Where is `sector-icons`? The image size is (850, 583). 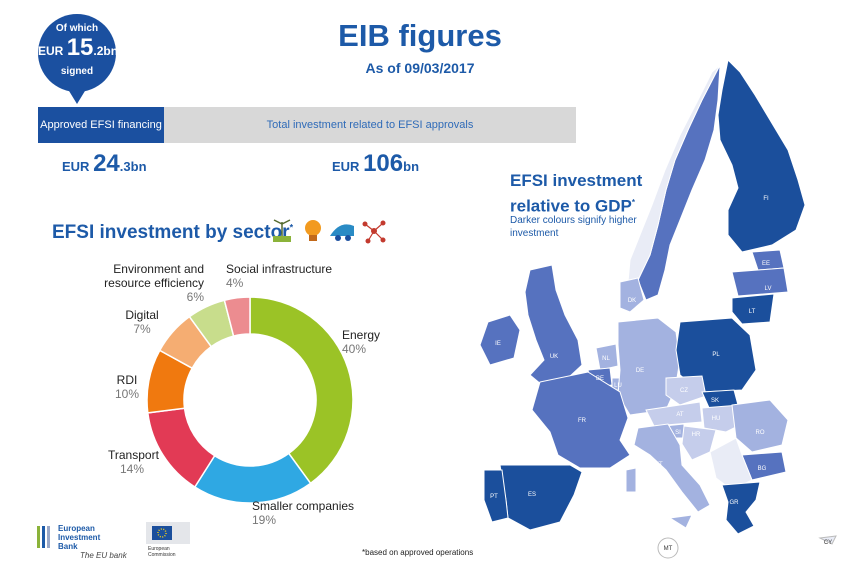 sector-icons is located at coordinates (329, 231).